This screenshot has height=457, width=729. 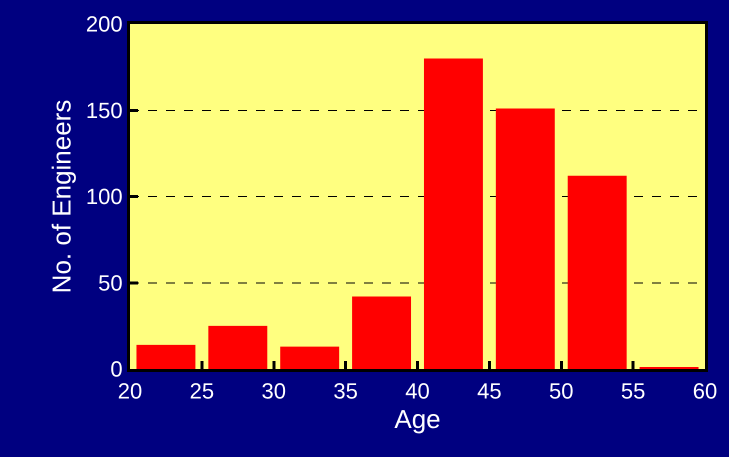 What do you see at coordinates (104, 110) in the screenshot?
I see `y-tick-label: 150` at bounding box center [104, 110].